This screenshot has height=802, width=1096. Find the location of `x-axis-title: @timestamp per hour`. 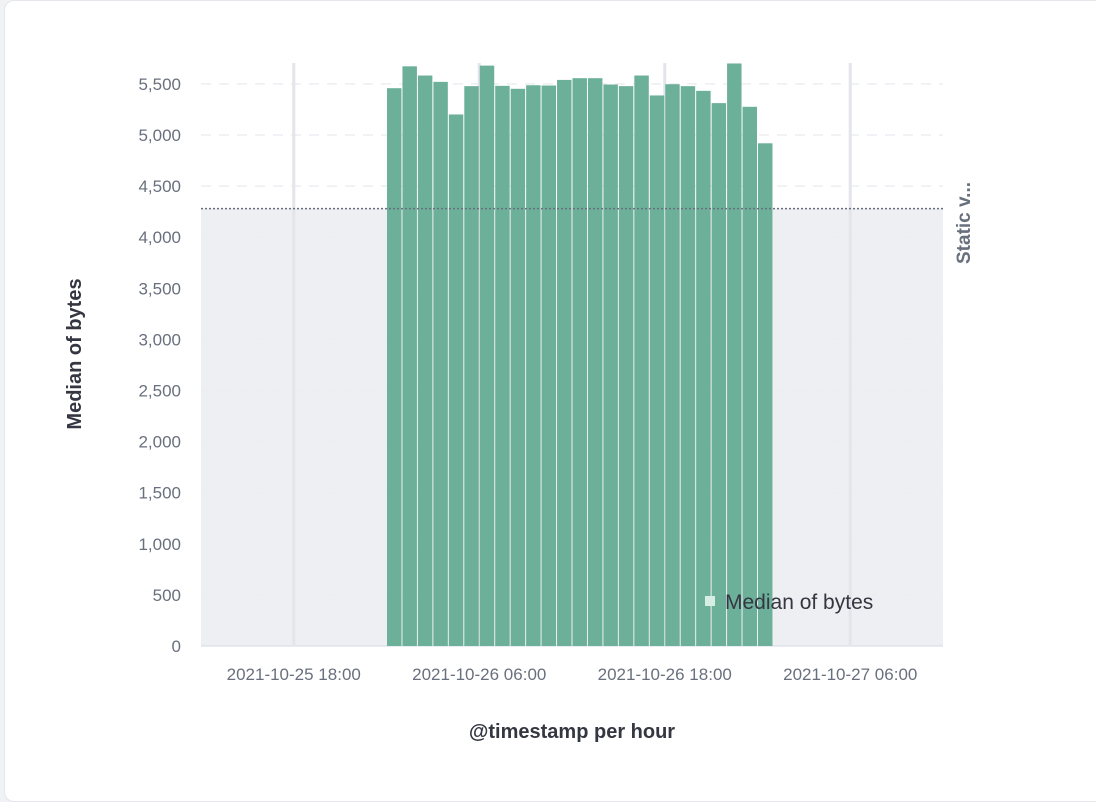

x-axis-title: @timestamp per hour is located at coordinates (572, 732).